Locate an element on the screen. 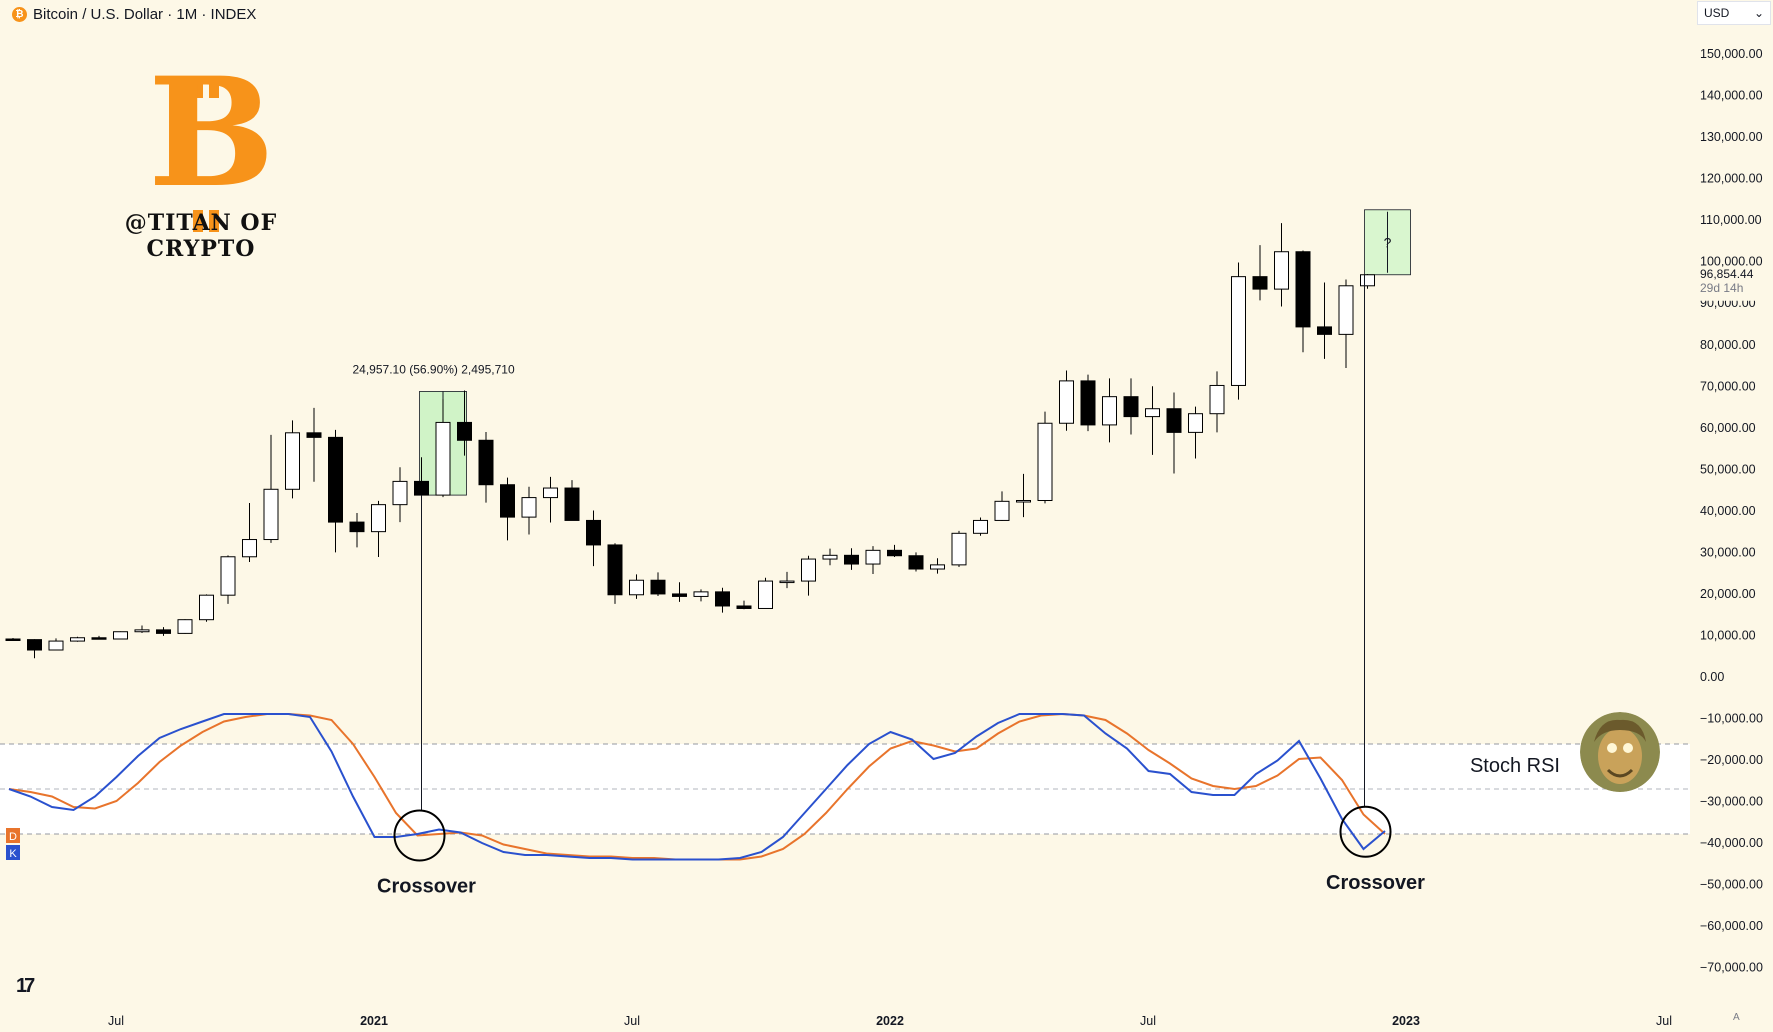 The image size is (1773, 1032). price-tick-label: −40,000.00 is located at coordinates (1731, 843).